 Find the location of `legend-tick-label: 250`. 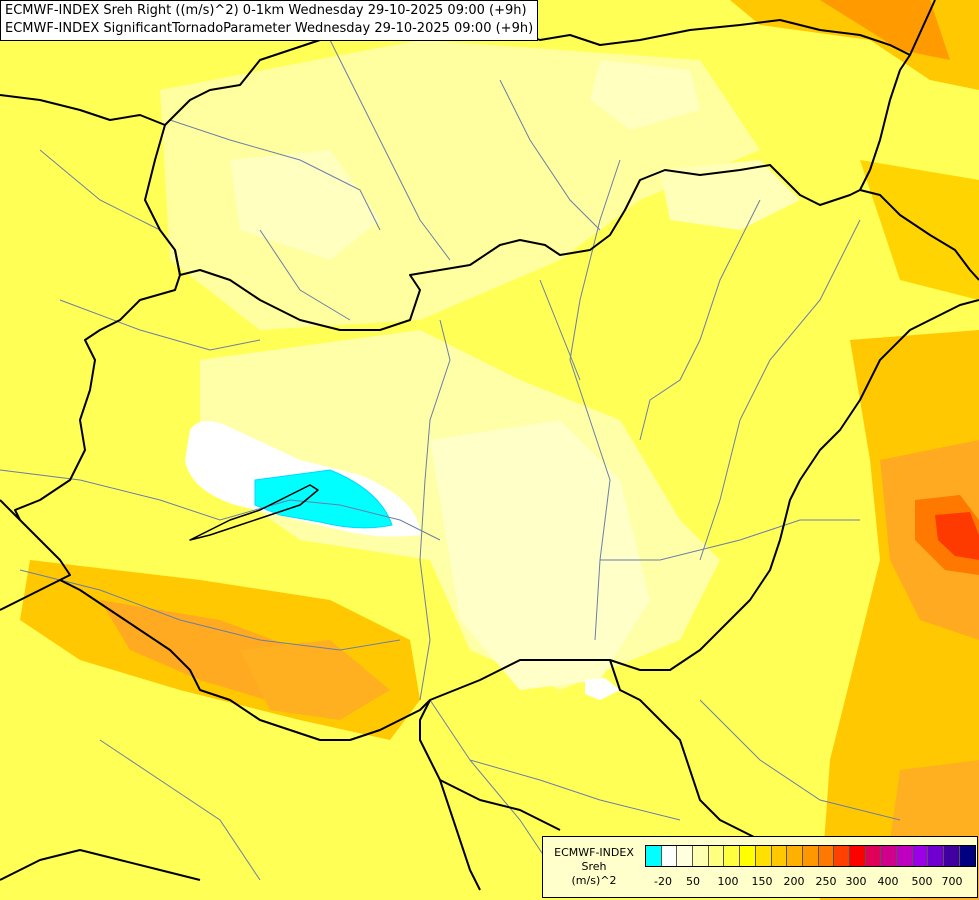

legend-tick-label: 250 is located at coordinates (826, 881).